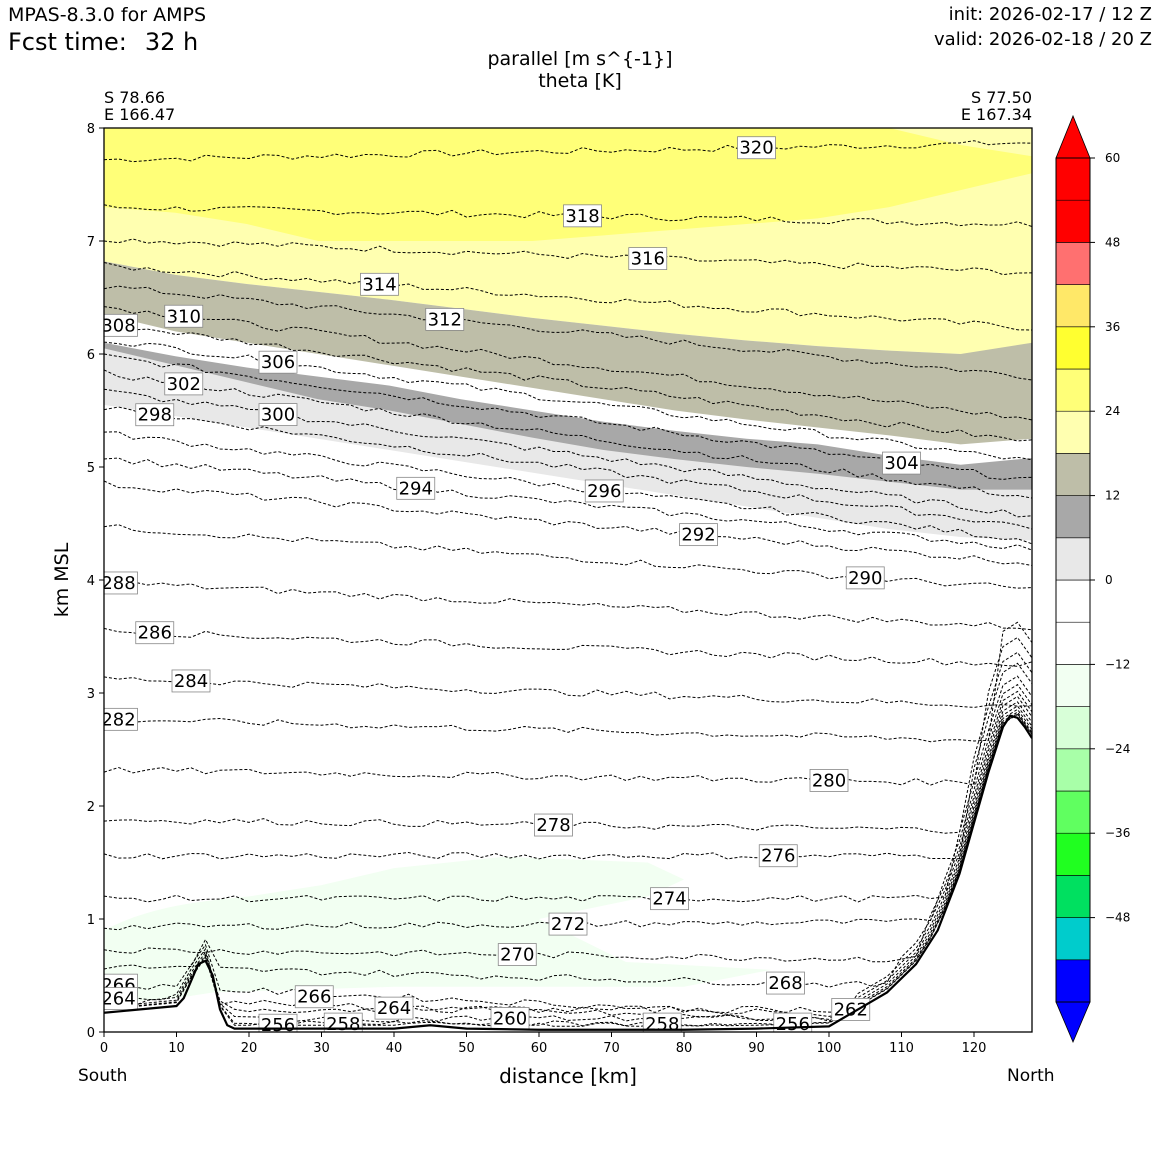 The width and height of the screenshot is (1160, 1160). Describe the element at coordinates (104, 1048) in the screenshot. I see `x-tick-label: 0` at that location.